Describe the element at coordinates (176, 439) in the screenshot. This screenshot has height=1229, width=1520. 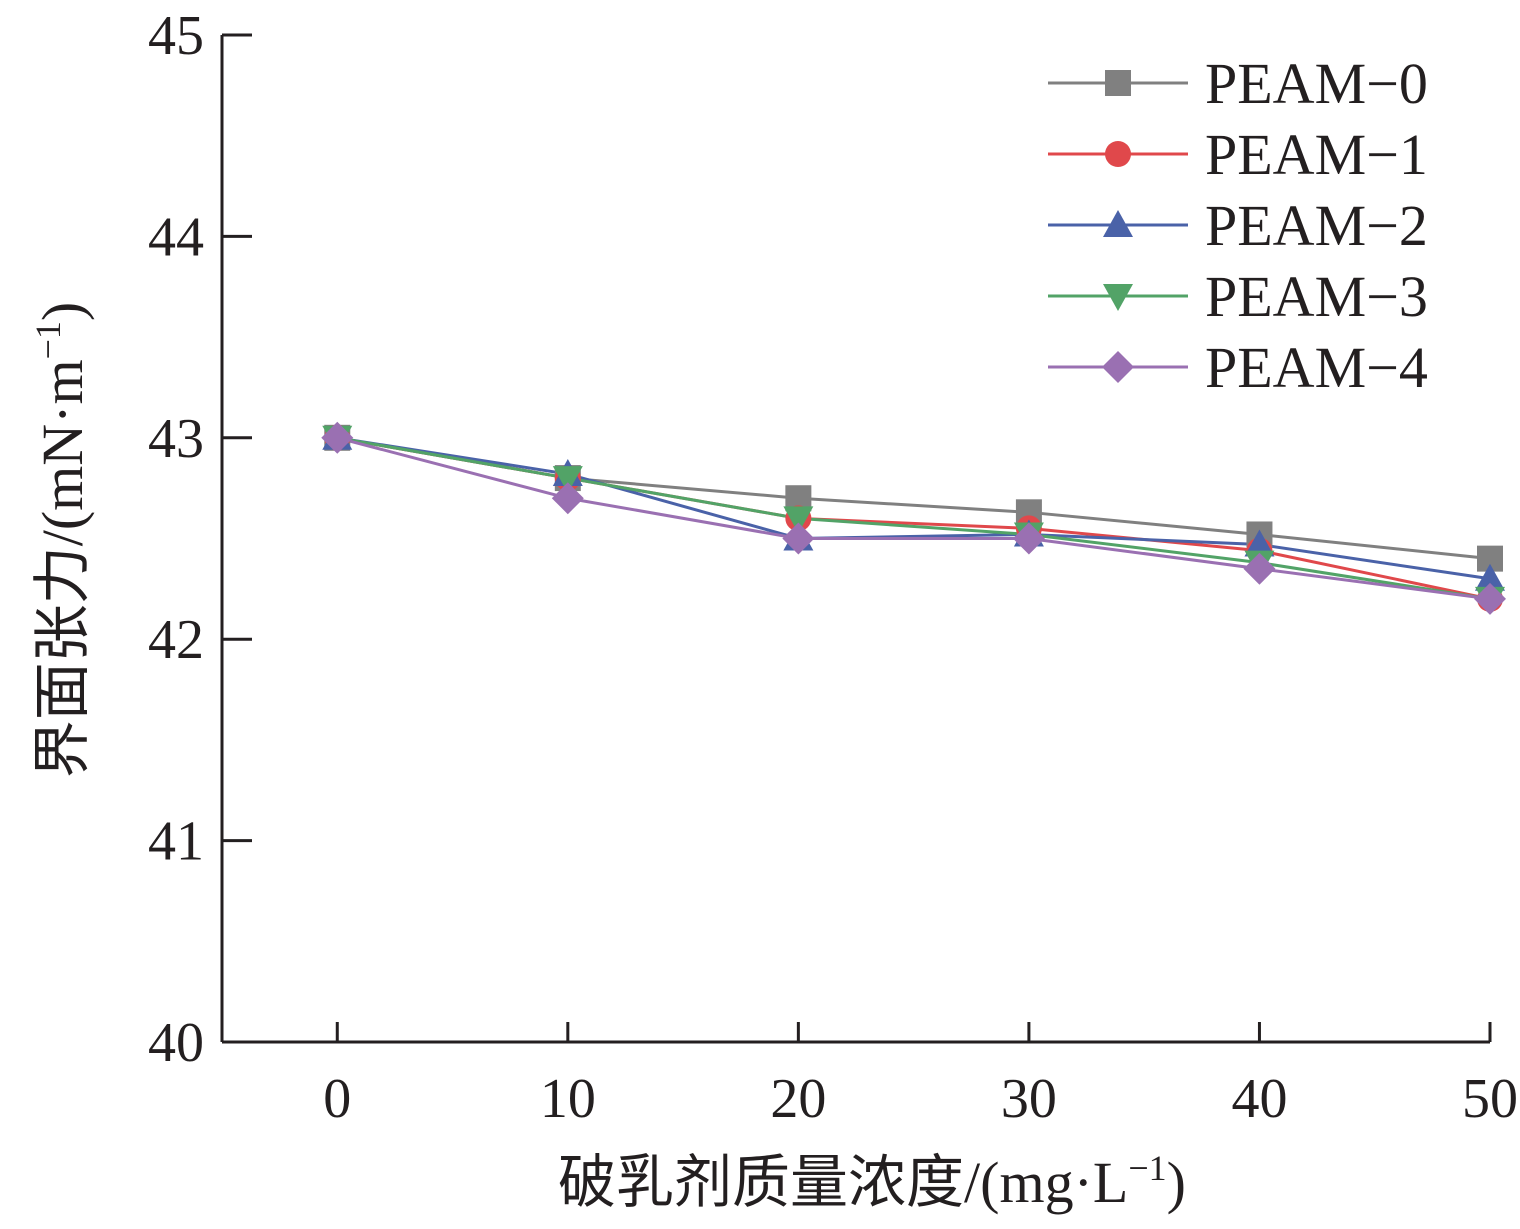
I see `y-tick-label: 43` at that location.